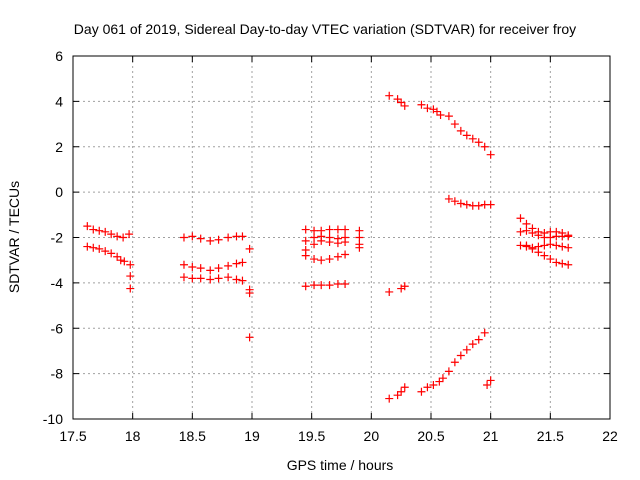 Image resolution: width=640 pixels, height=480 pixels. What do you see at coordinates (192, 436) in the screenshot?
I see `x-tick-label: 18.5` at bounding box center [192, 436].